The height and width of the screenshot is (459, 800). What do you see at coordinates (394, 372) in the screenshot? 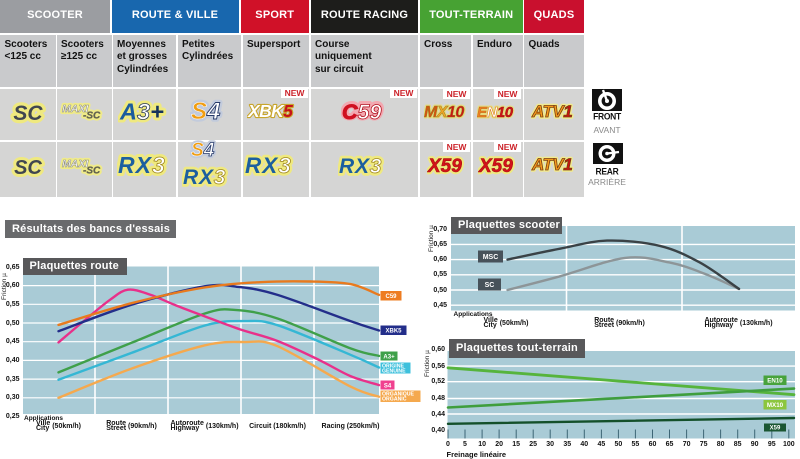
I see `svg-text: GENUINE` at bounding box center [394, 372].